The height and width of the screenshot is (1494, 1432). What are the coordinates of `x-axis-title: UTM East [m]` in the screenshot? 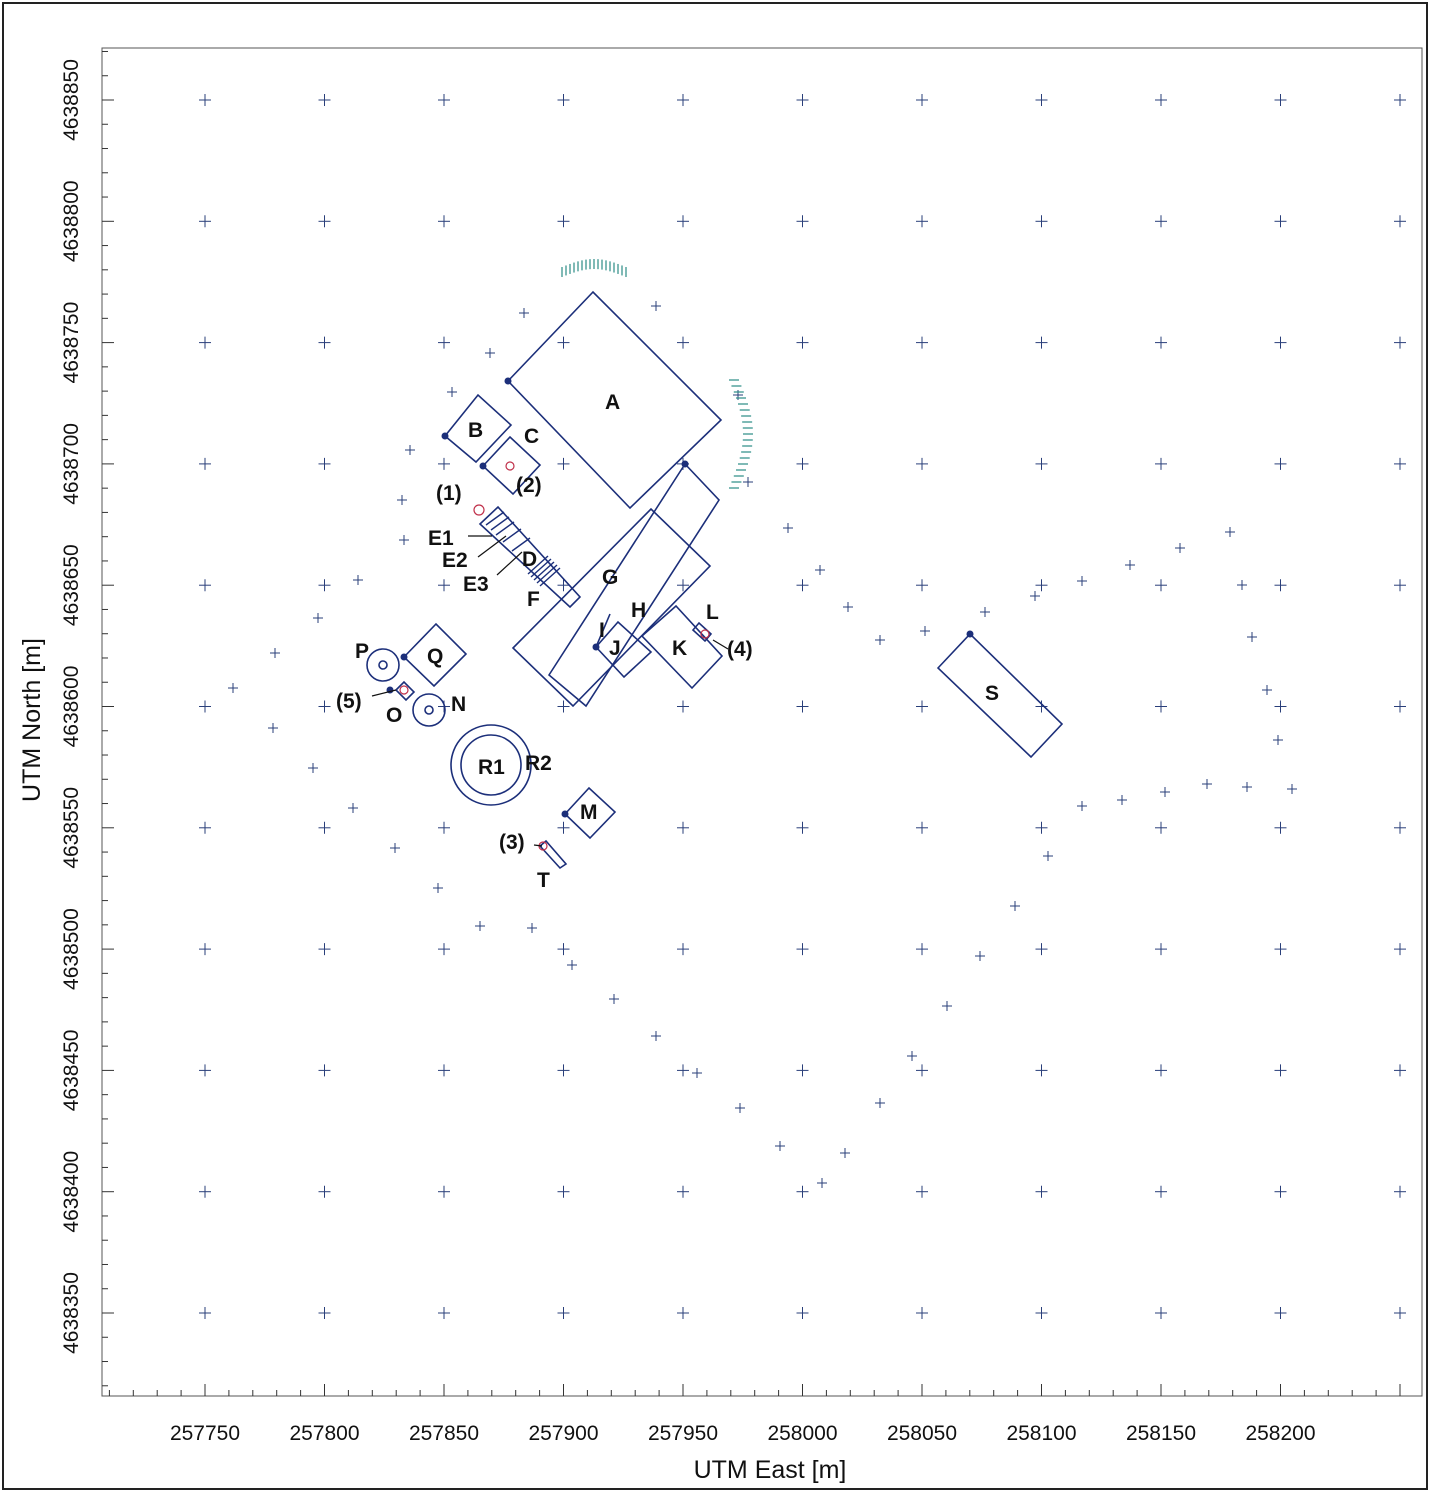 It's located at (770, 1470).